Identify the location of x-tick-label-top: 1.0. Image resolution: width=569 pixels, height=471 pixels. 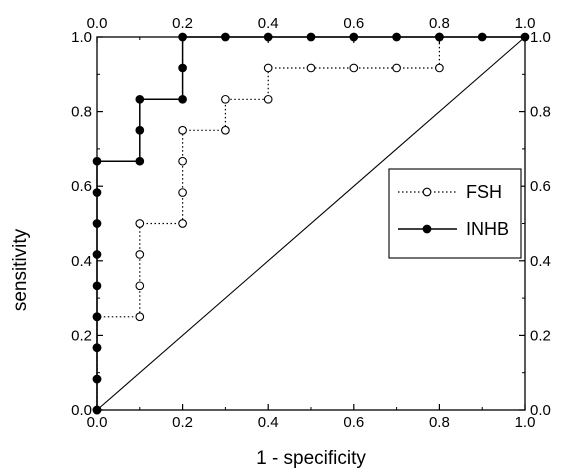
(525, 23).